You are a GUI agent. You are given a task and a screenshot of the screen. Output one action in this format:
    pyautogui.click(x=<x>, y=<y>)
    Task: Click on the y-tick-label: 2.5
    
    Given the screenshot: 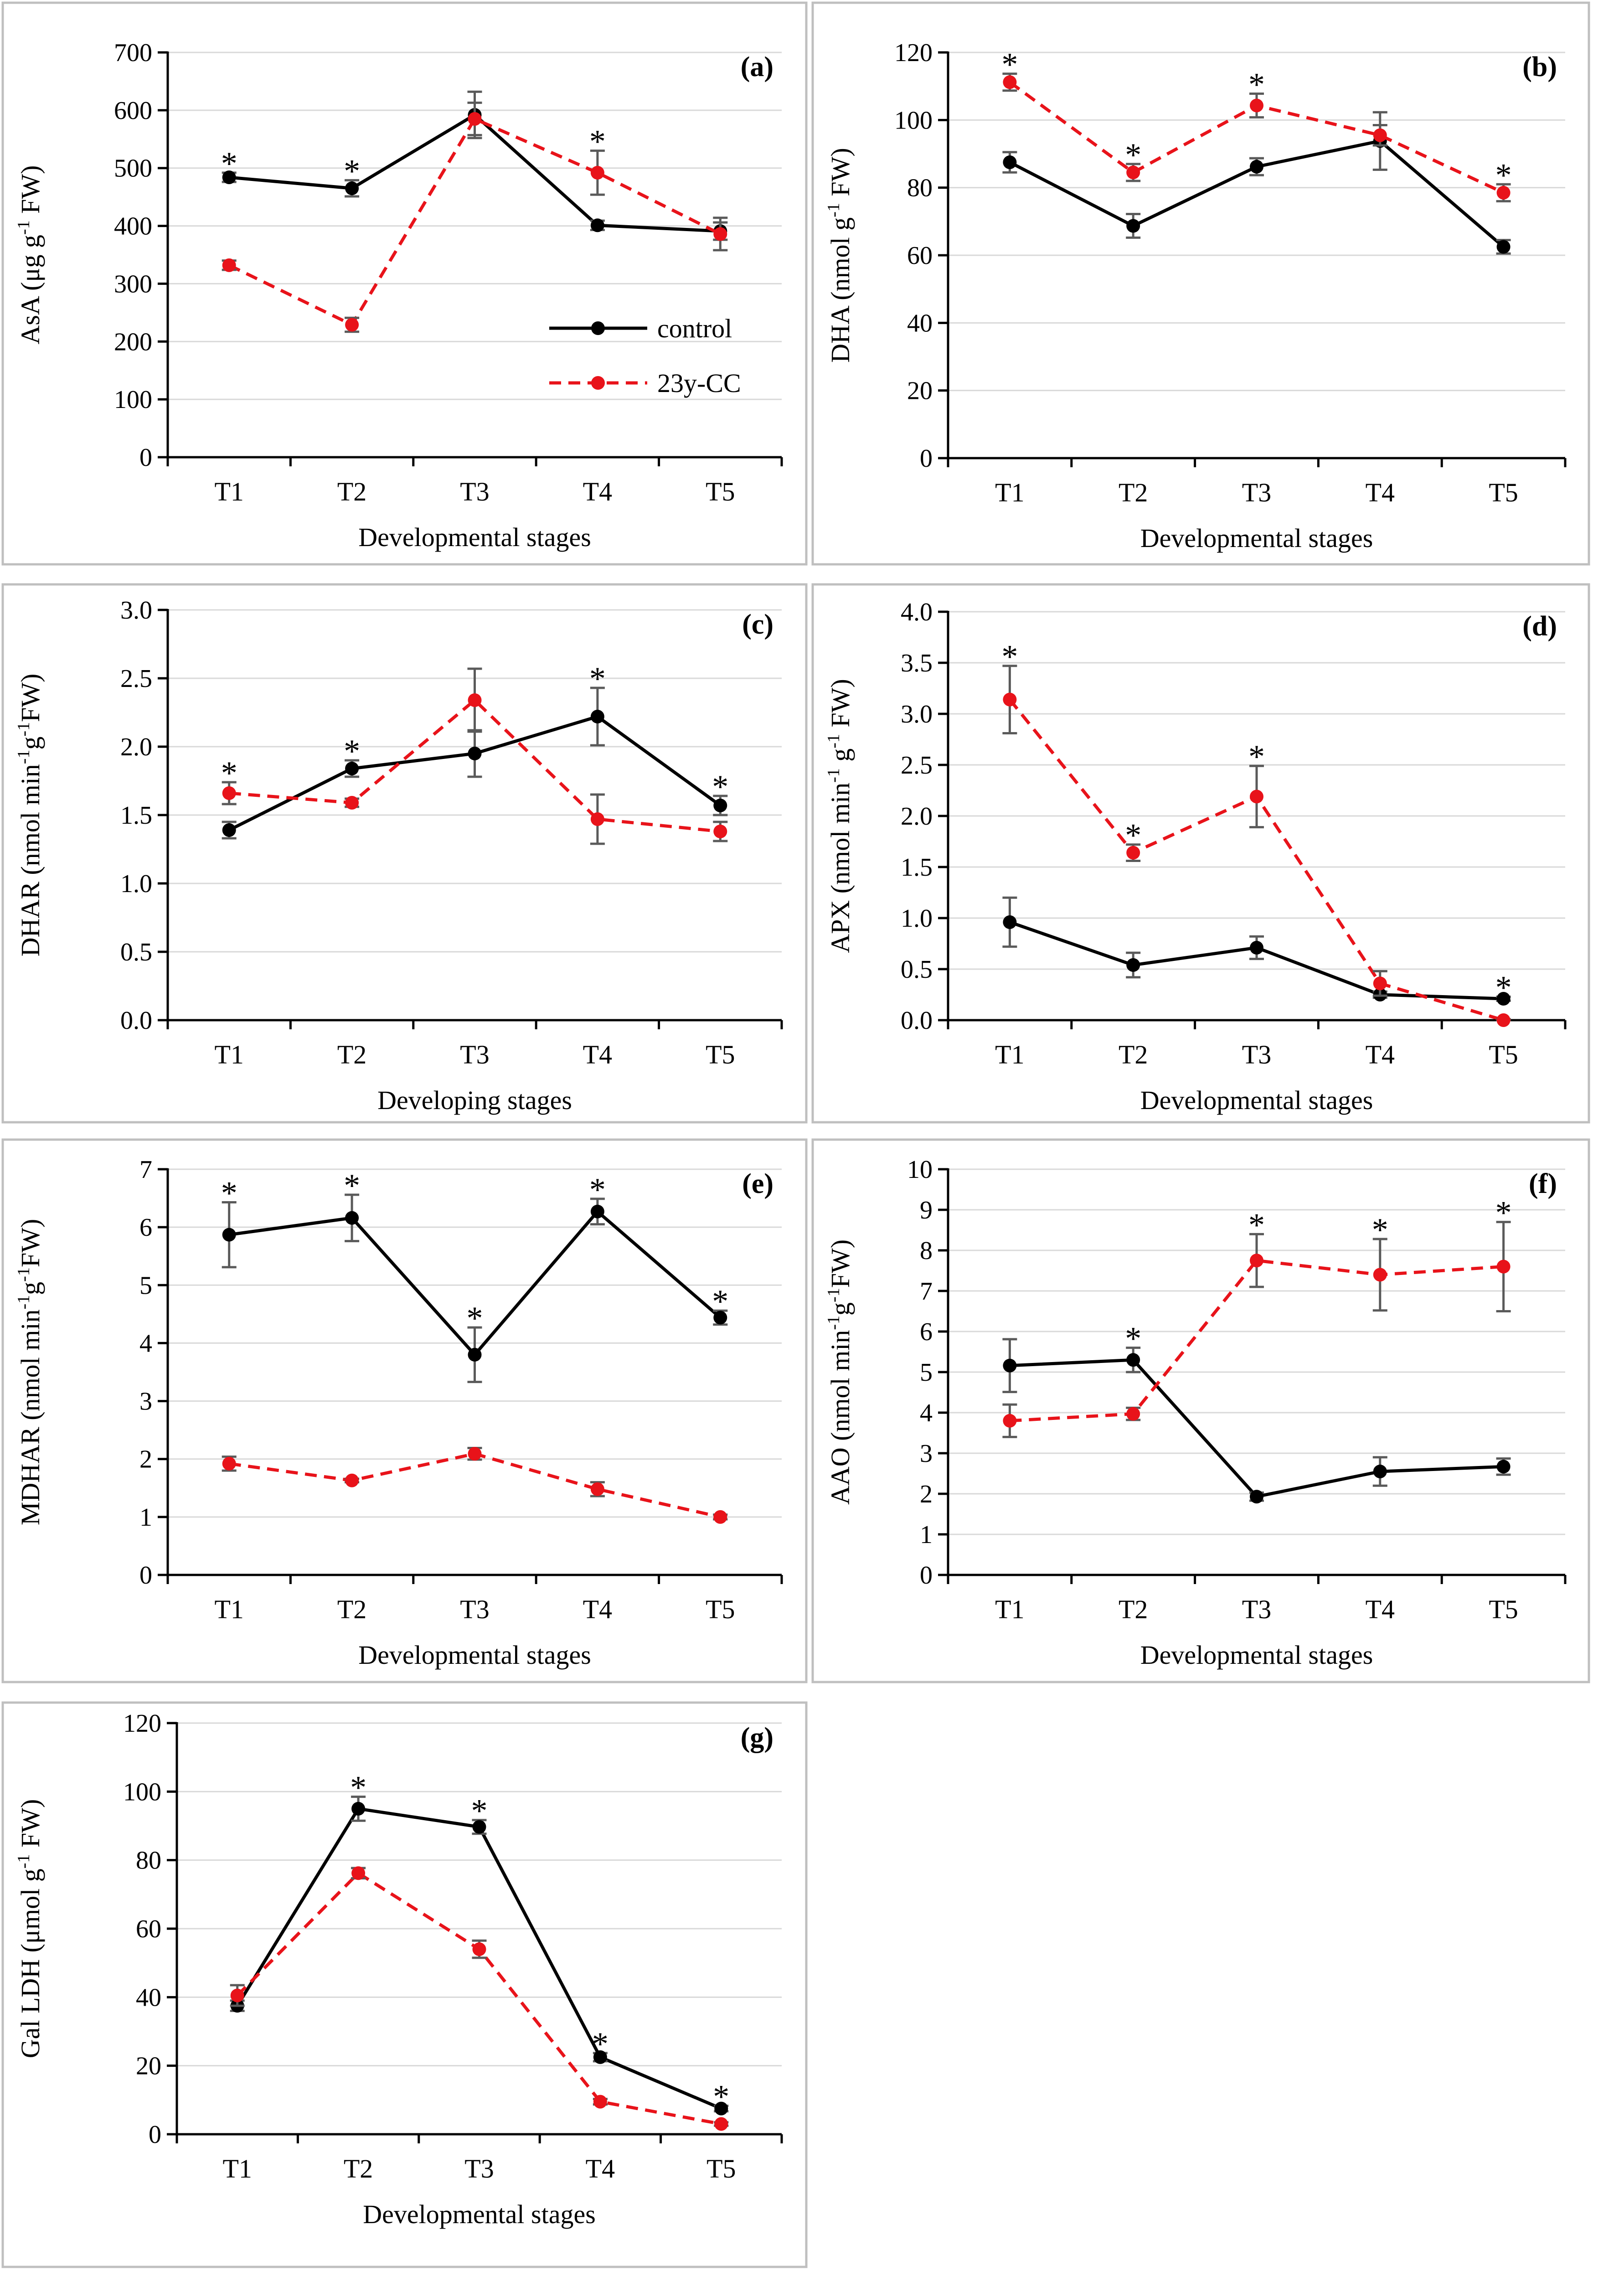 What is the action you would take?
    pyautogui.click(x=136, y=679)
    